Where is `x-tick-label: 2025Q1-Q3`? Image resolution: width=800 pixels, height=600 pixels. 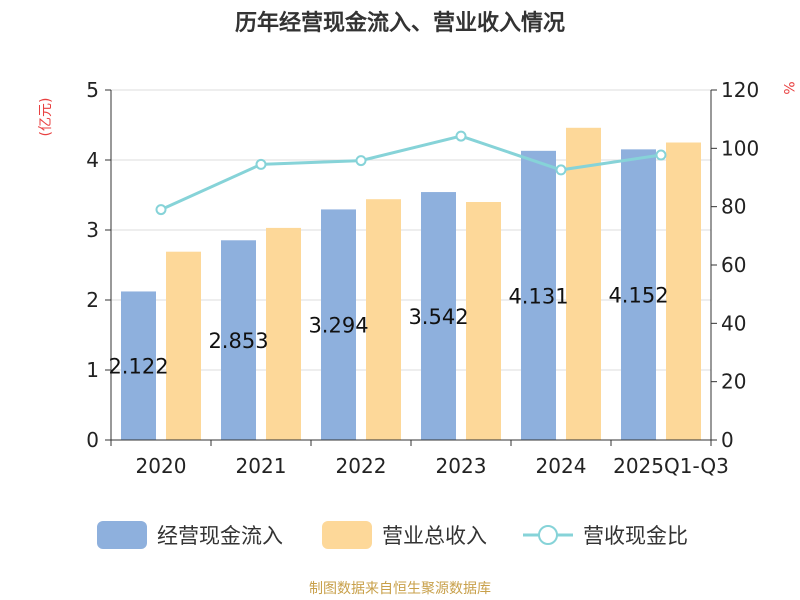
x-tick-label: 2025Q1-Q3 is located at coordinates (671, 466).